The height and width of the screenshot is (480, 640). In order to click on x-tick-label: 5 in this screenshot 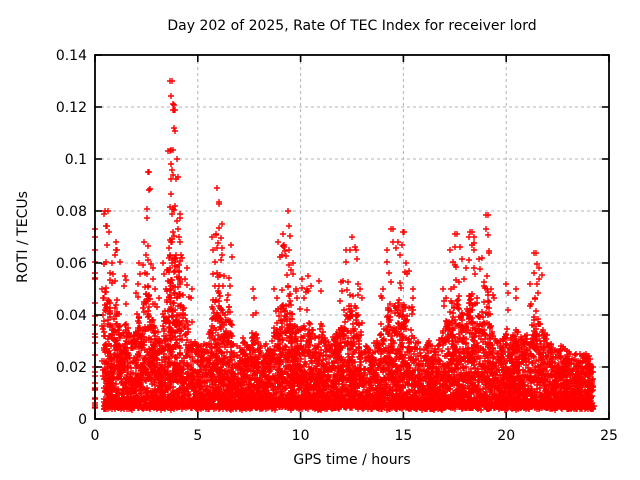, I will do `click(197, 436)`.